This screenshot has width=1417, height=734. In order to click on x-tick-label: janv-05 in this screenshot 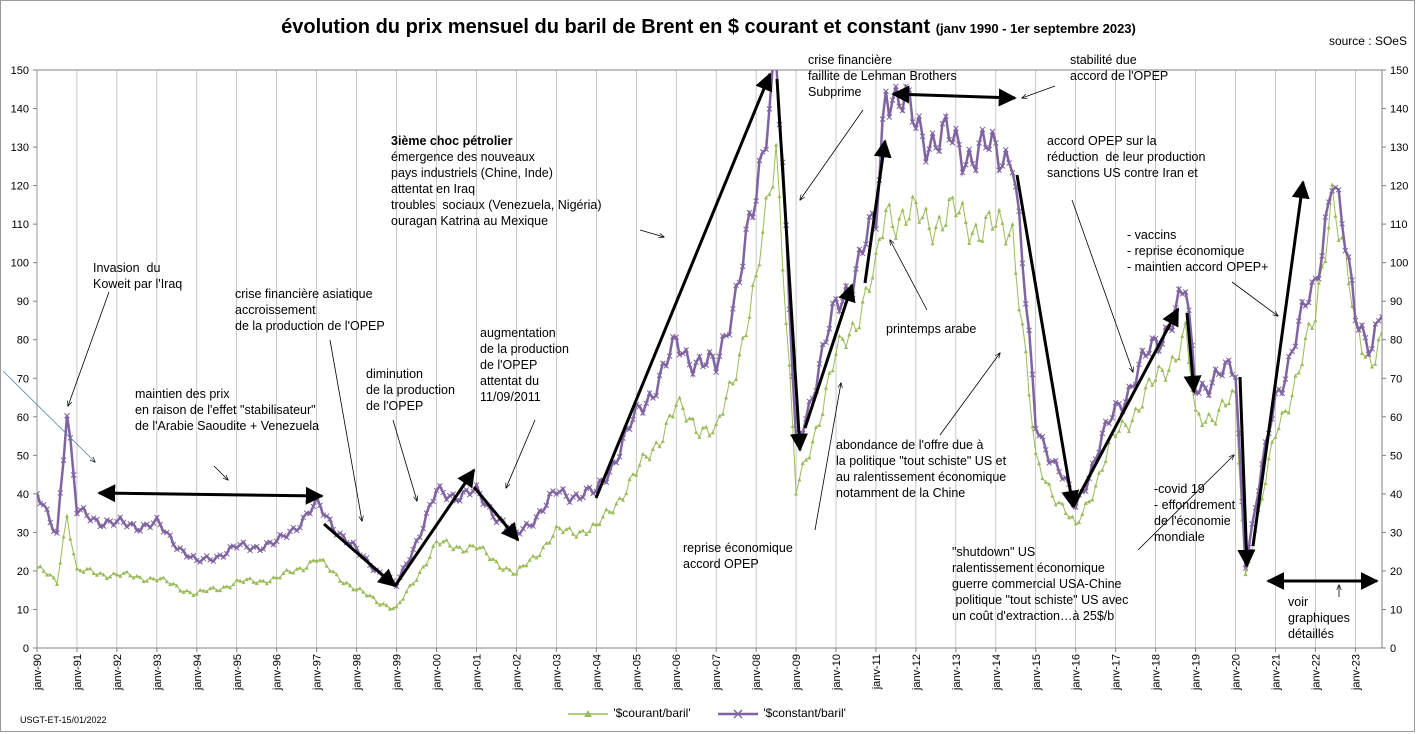, I will do `click(637, 672)`.